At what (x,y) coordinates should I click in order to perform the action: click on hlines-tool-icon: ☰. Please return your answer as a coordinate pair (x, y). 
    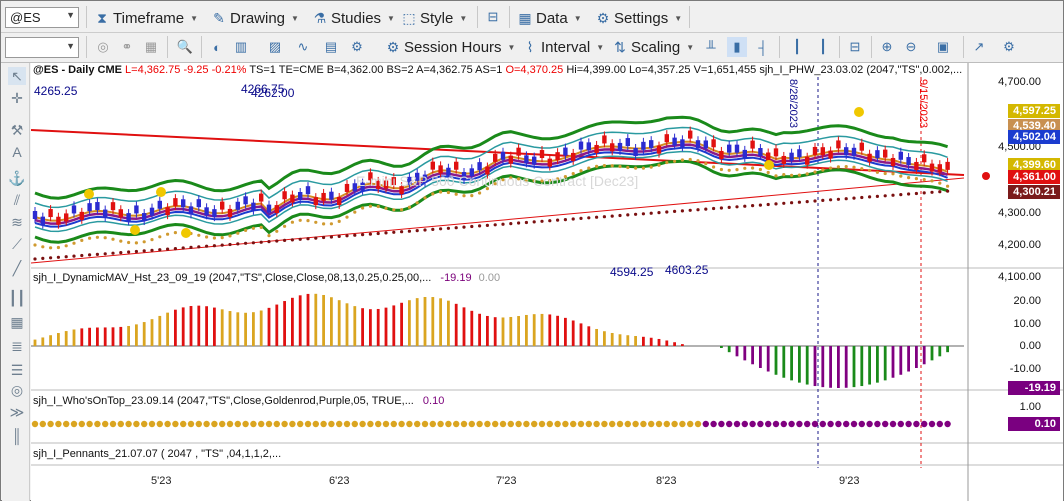
    Looking at the image, I should click on (17, 369).